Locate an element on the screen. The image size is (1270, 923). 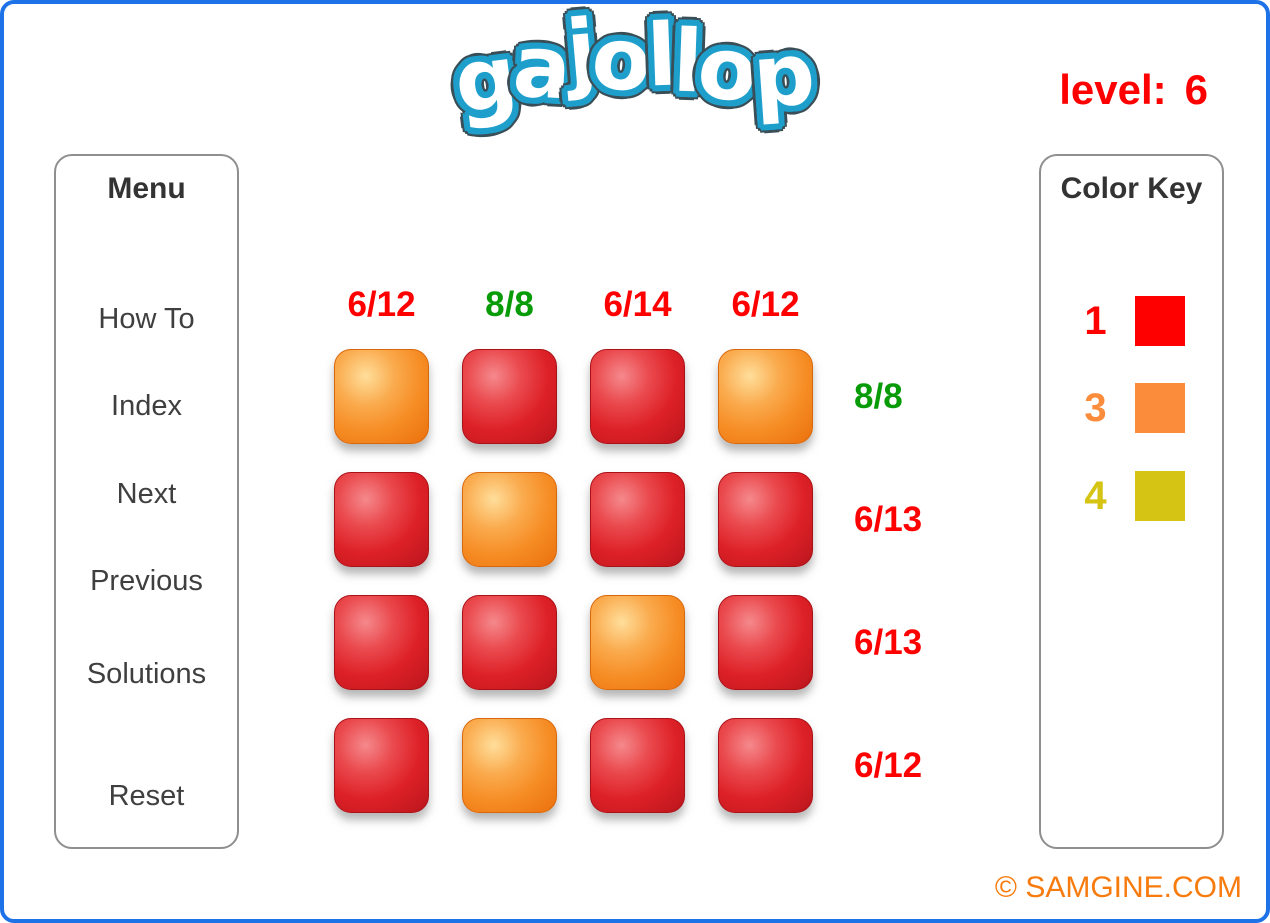
menu-item-solutions: Solutions is located at coordinates (146, 674).